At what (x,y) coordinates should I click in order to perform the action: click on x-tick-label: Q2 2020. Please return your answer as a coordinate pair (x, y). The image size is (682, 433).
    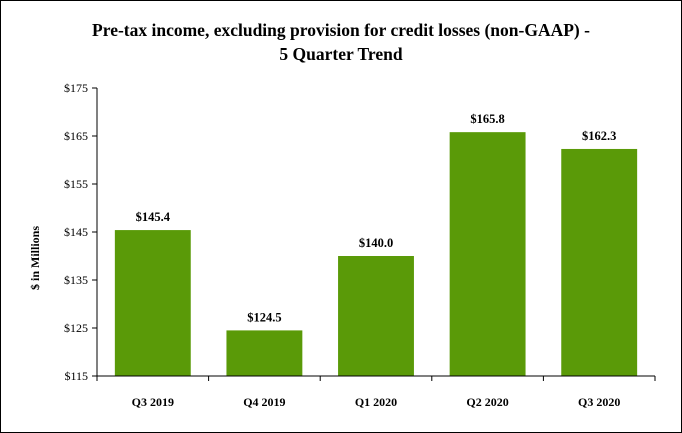
    Looking at the image, I should click on (487, 402).